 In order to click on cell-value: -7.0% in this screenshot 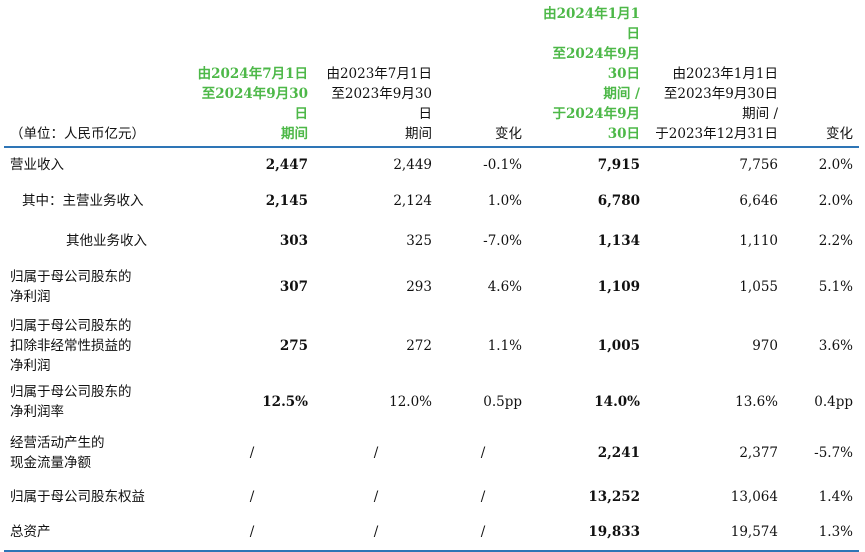, I will do `click(502, 241)`.